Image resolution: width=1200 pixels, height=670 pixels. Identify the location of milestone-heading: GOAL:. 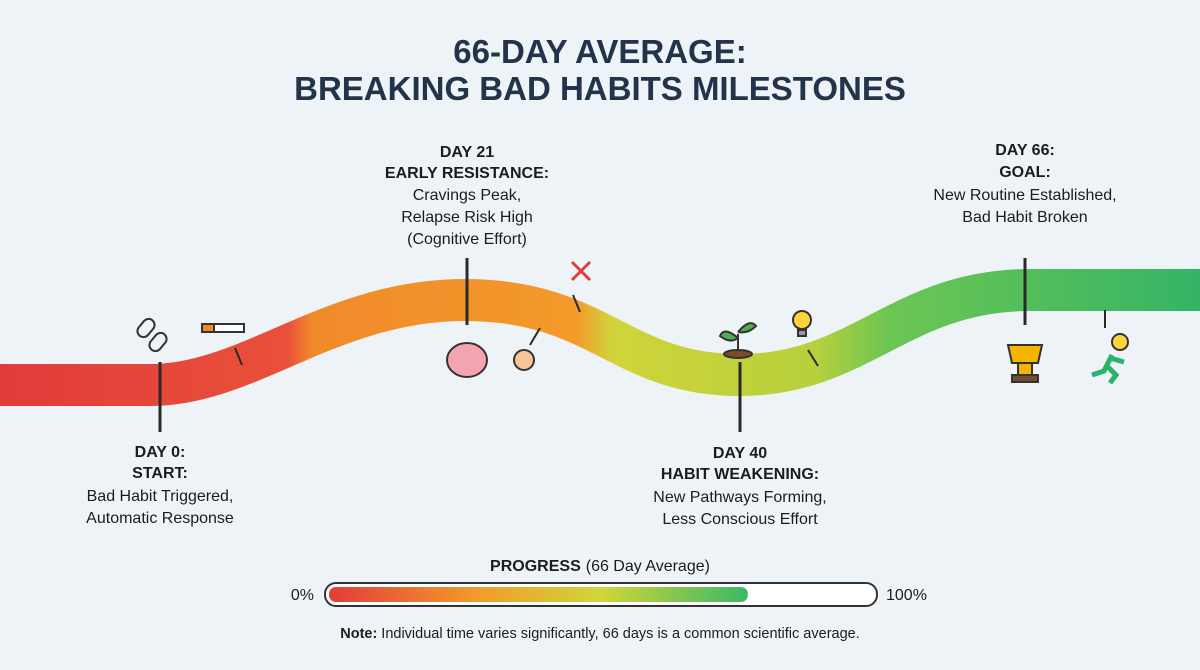
(1025, 172).